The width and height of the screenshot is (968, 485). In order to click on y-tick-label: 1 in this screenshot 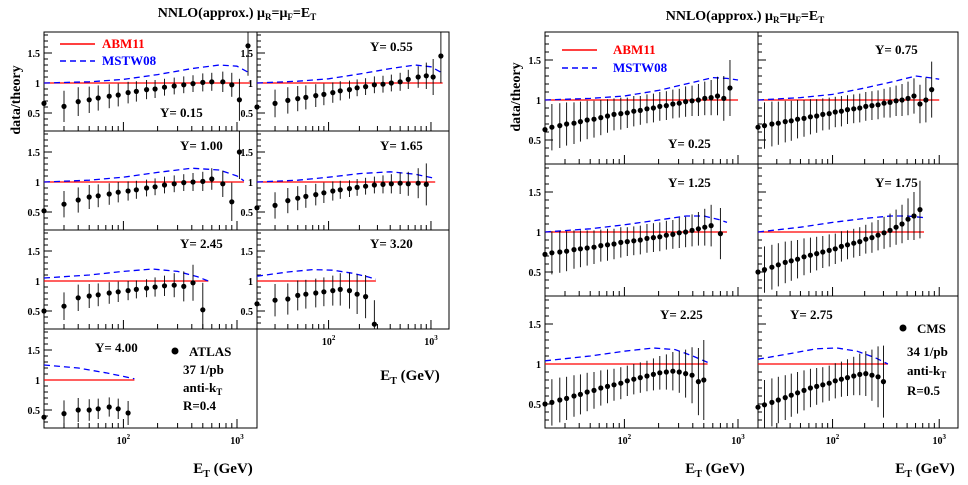, I will do `click(538, 233)`.